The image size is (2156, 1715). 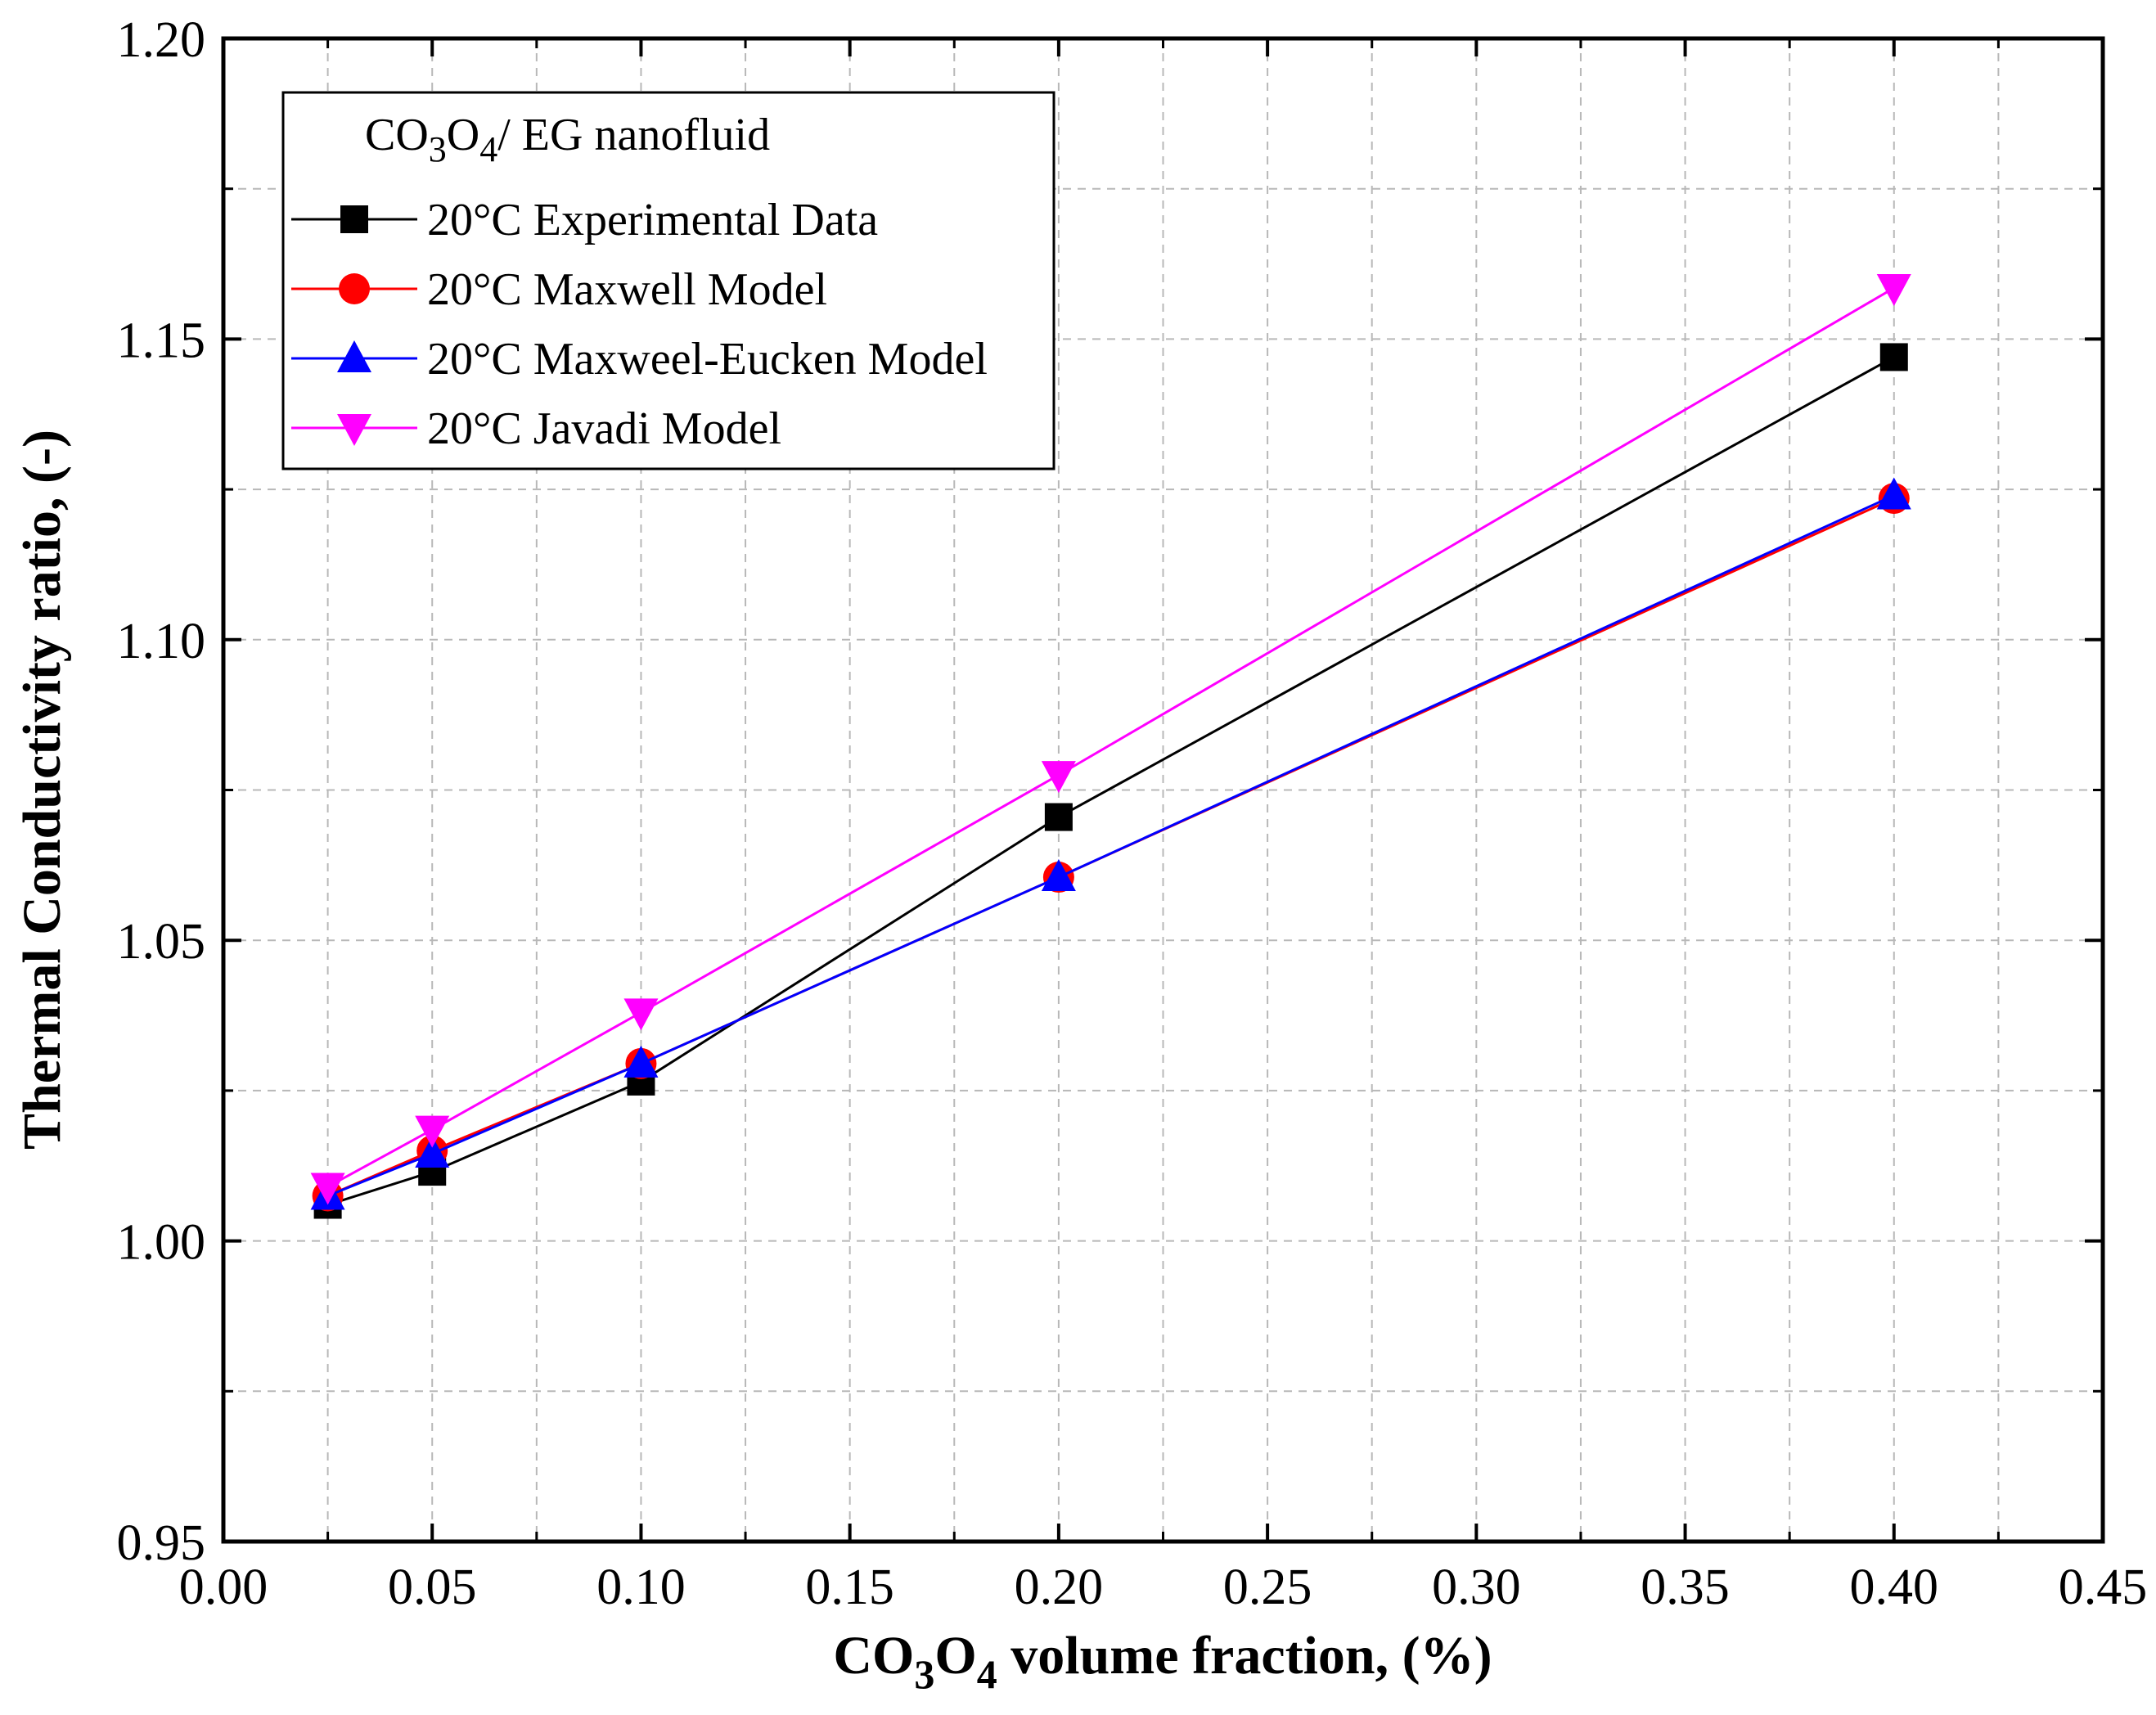 I want to click on x-tick-label: 0.05, so click(x=432, y=1587).